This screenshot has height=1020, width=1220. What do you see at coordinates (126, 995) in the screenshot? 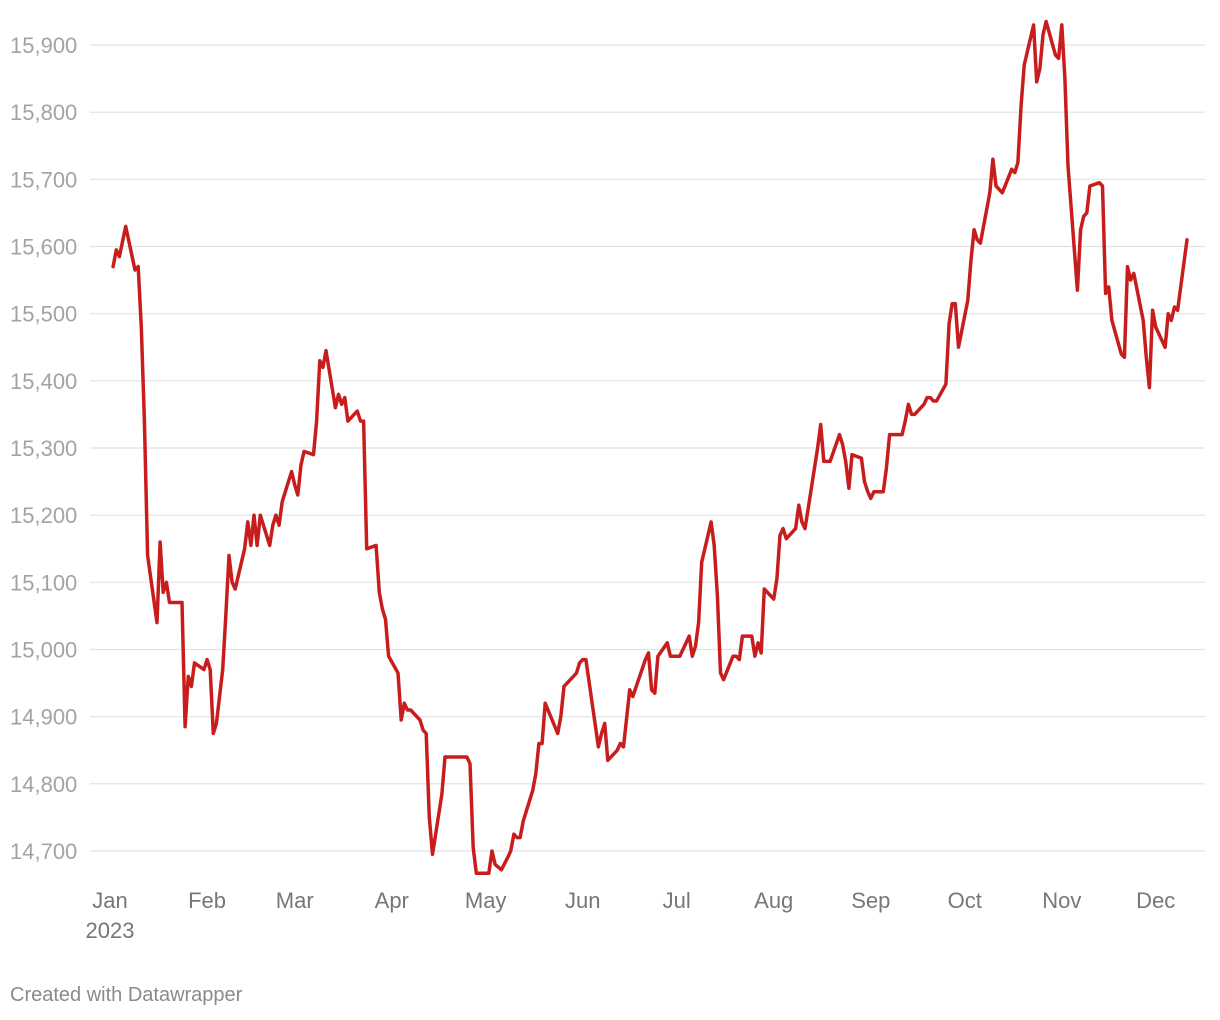
I see `credit-text: Created with Datawrapper` at bounding box center [126, 995].